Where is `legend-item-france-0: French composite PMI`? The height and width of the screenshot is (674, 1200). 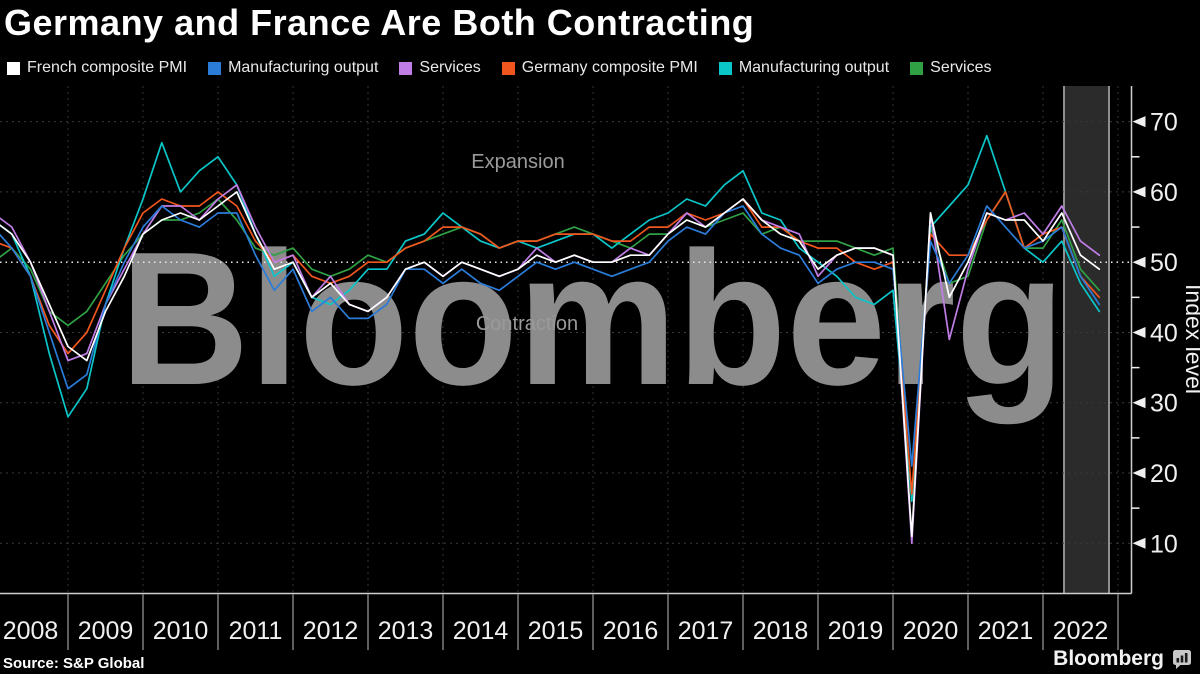
legend-item-france-0: French composite PMI is located at coordinates (97, 68).